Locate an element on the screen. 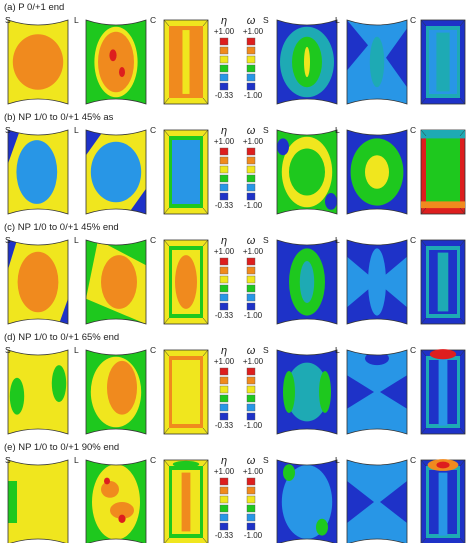  legend-eta-colorbar-e is located at coordinates (224, 504).